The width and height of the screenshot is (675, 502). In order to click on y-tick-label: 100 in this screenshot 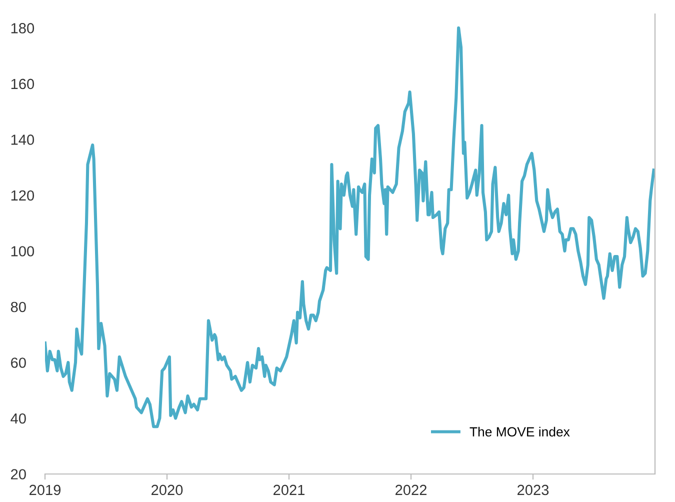, I will do `click(22, 251)`.